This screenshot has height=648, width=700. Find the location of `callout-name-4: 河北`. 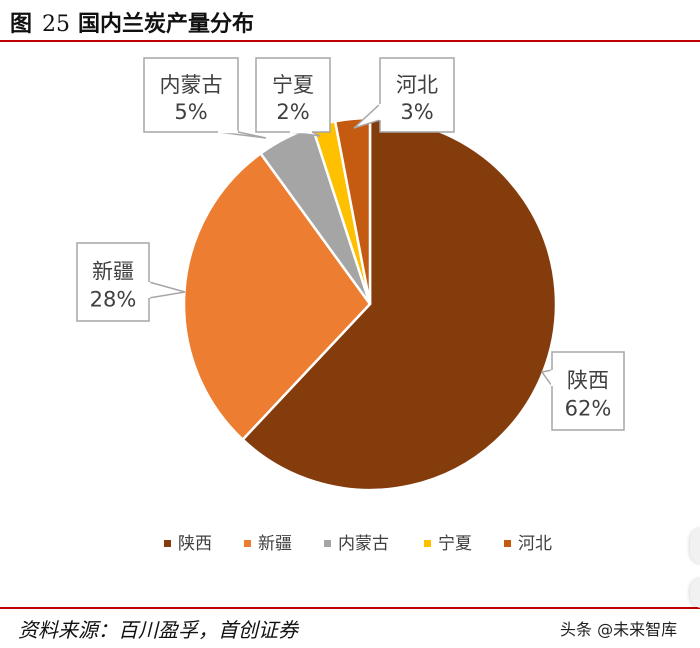

callout-name-4: 河北 is located at coordinates (417, 85).